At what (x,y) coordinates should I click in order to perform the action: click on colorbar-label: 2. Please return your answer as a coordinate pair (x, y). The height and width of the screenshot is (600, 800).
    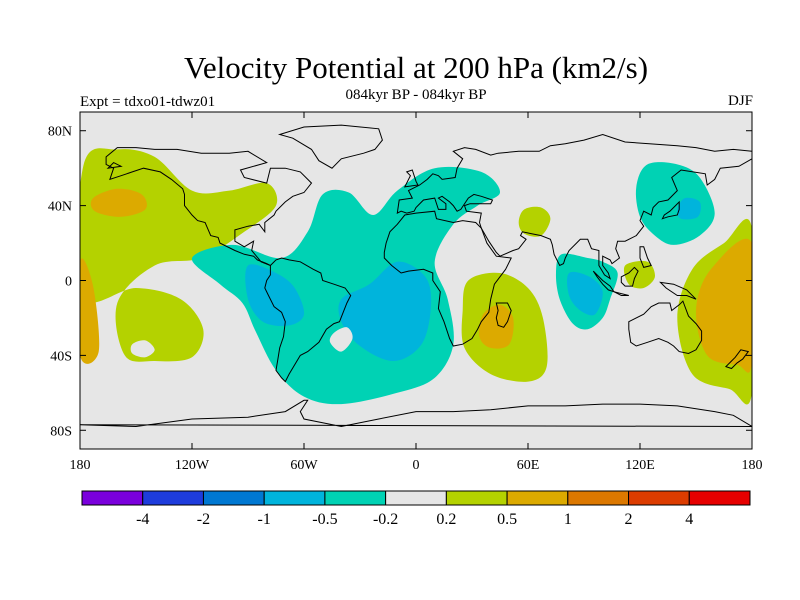
    Looking at the image, I should click on (629, 519).